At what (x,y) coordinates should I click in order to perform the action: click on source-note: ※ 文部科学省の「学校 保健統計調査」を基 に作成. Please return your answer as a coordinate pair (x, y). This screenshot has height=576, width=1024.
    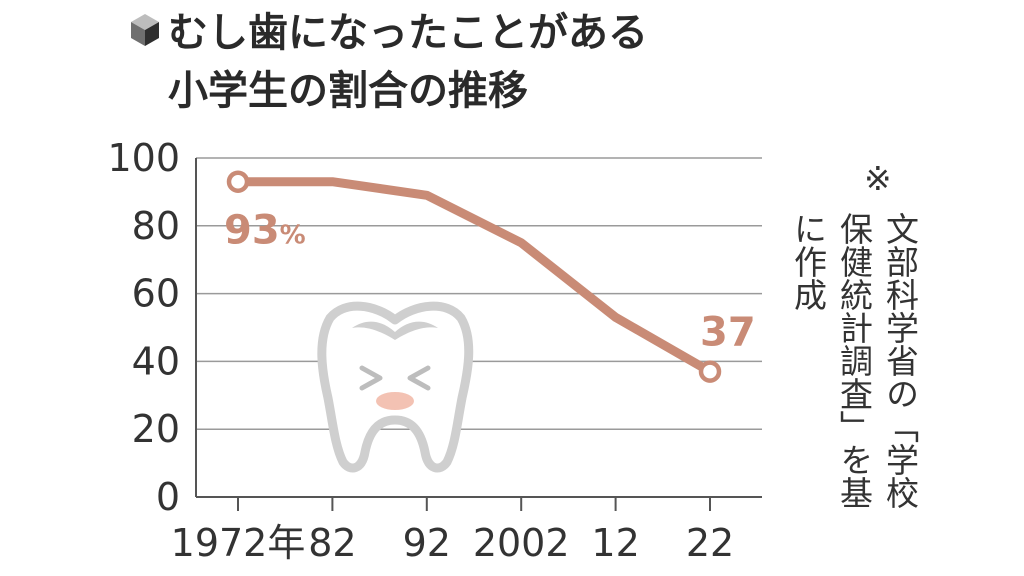
    Looking at the image, I should click on (854, 334).